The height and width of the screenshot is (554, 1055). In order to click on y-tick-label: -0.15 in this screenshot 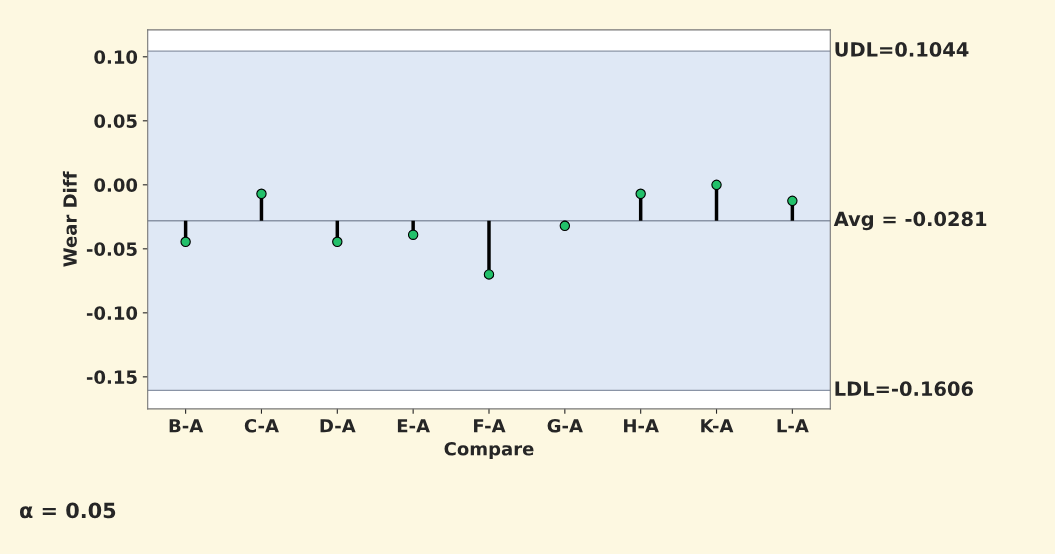, I will do `click(111, 377)`.